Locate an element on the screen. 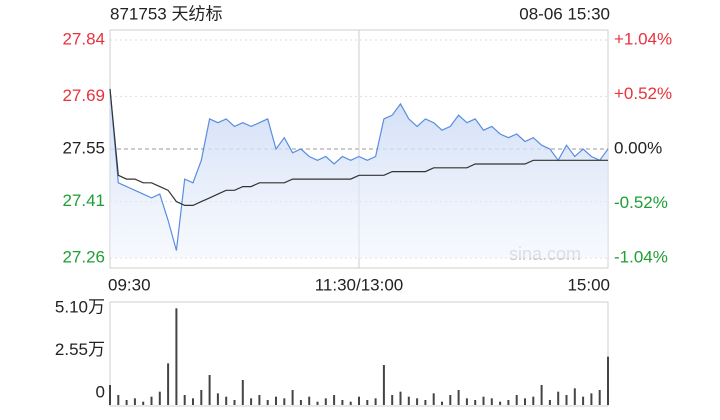 This screenshot has width=720, height=420. y-tick-label: 27.41 is located at coordinates (83, 200).